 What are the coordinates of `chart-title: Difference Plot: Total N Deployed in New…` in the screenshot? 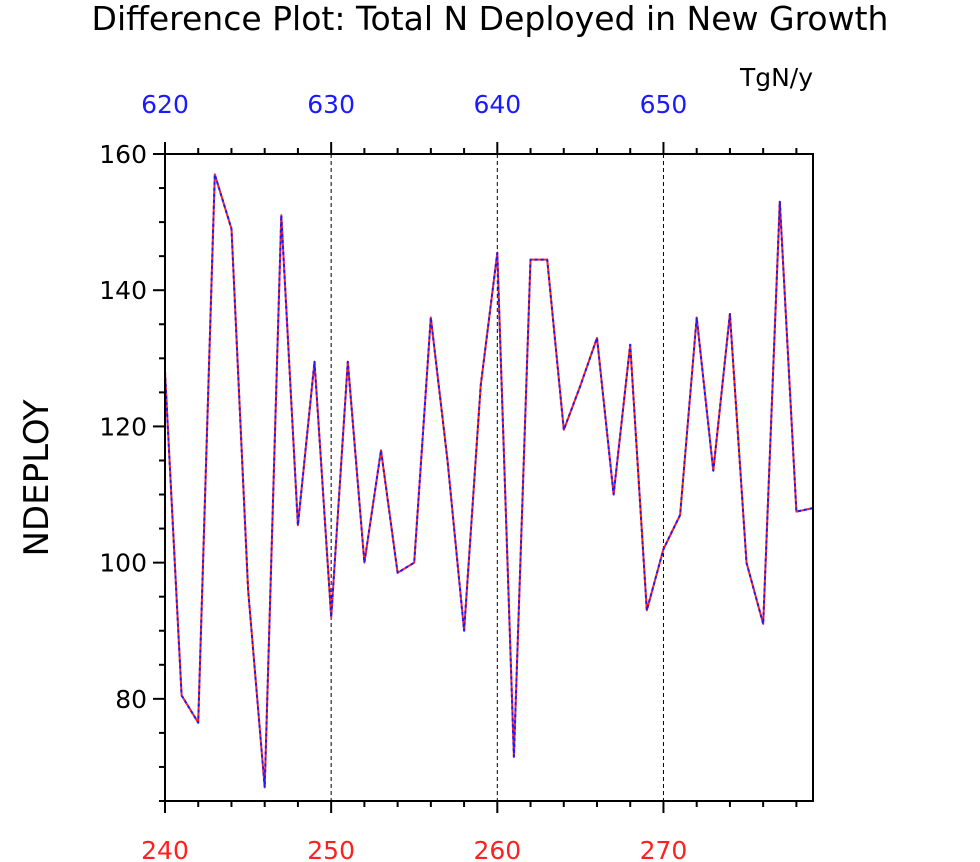 It's located at (490, 19).